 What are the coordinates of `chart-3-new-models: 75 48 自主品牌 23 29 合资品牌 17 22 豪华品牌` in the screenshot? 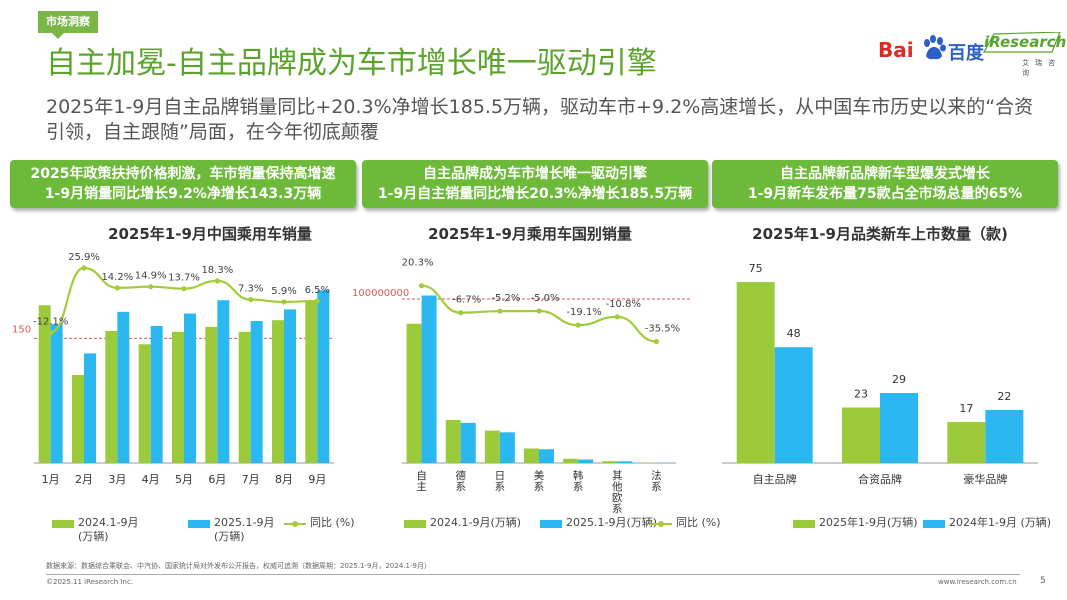 It's located at (880, 374).